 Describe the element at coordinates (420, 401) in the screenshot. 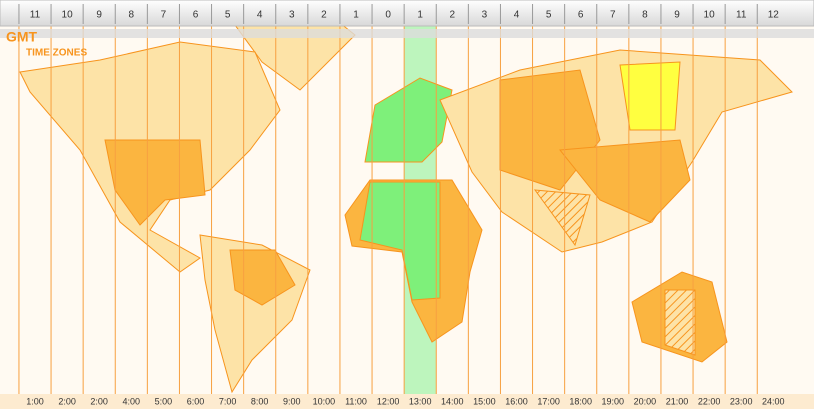

I see `bottom-time-label: 13:00` at that location.